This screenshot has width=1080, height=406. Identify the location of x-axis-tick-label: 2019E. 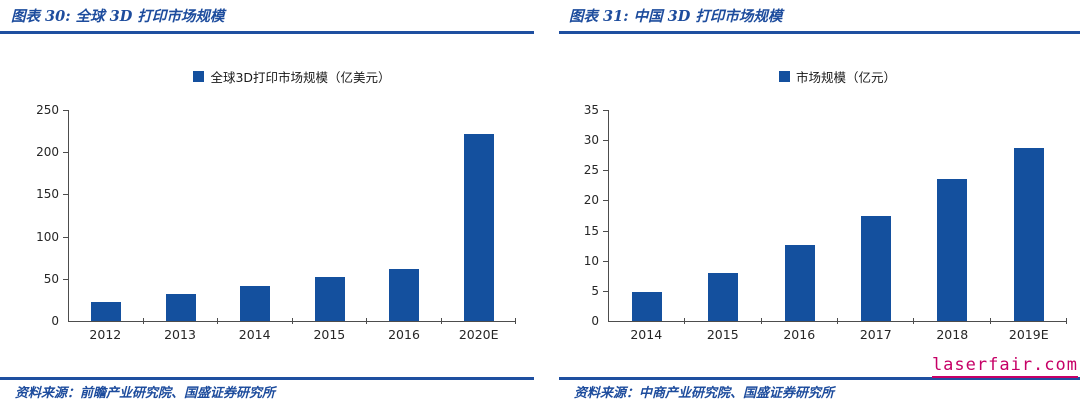
(1028, 334).